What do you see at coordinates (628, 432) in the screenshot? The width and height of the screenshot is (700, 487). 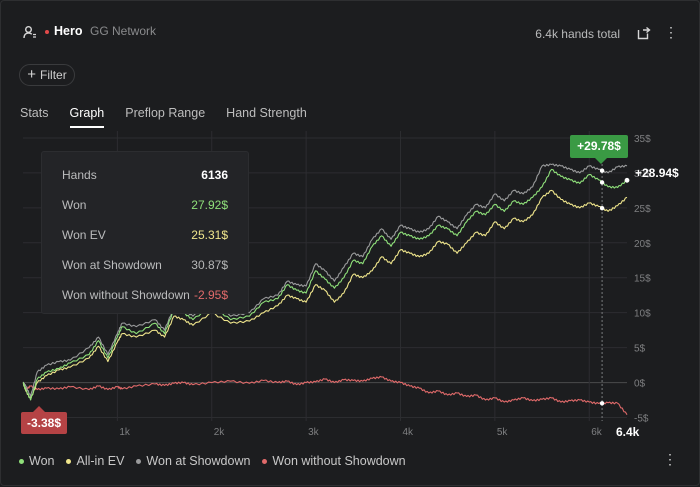 I see `x-end-label: 6.4k` at bounding box center [628, 432].